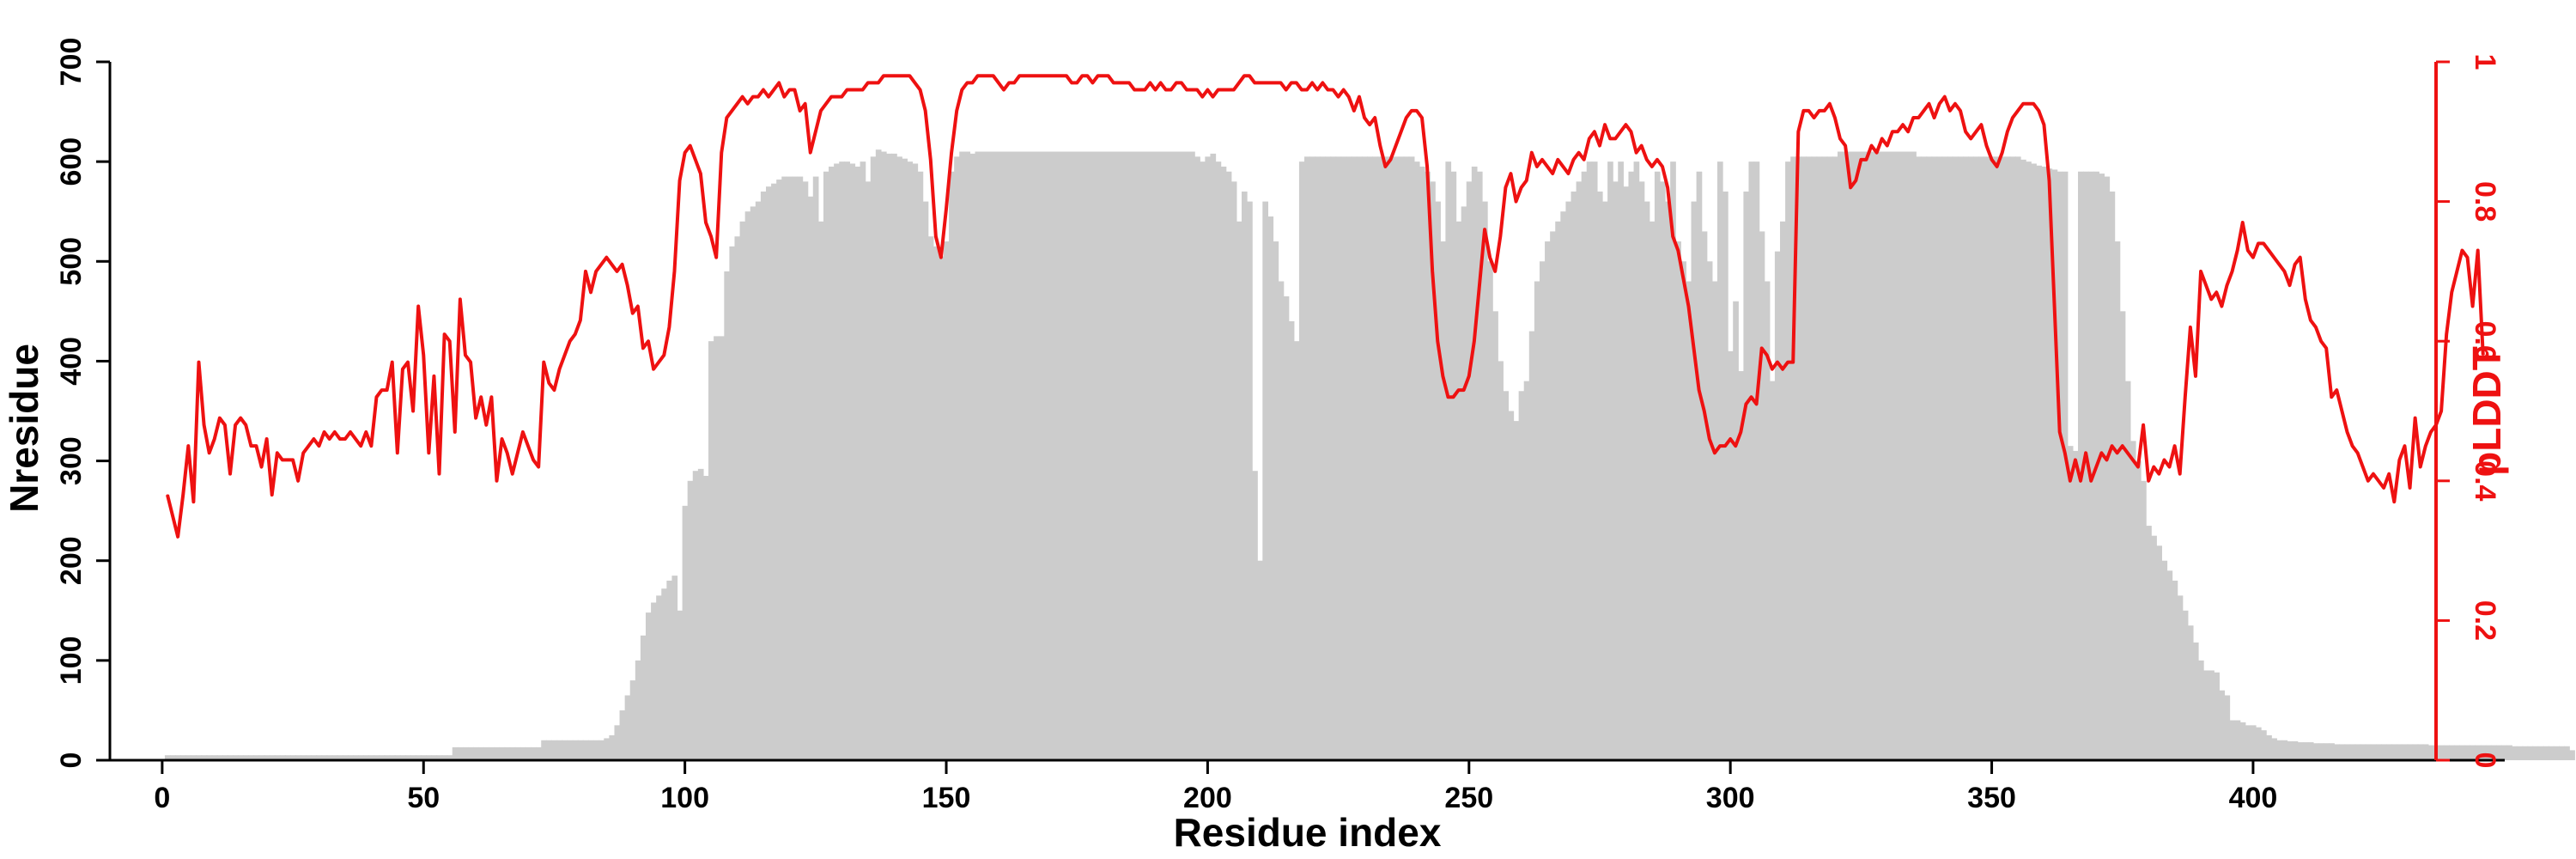  Describe the element at coordinates (1308, 832) in the screenshot. I see `x-axis-title: Residue index` at that location.